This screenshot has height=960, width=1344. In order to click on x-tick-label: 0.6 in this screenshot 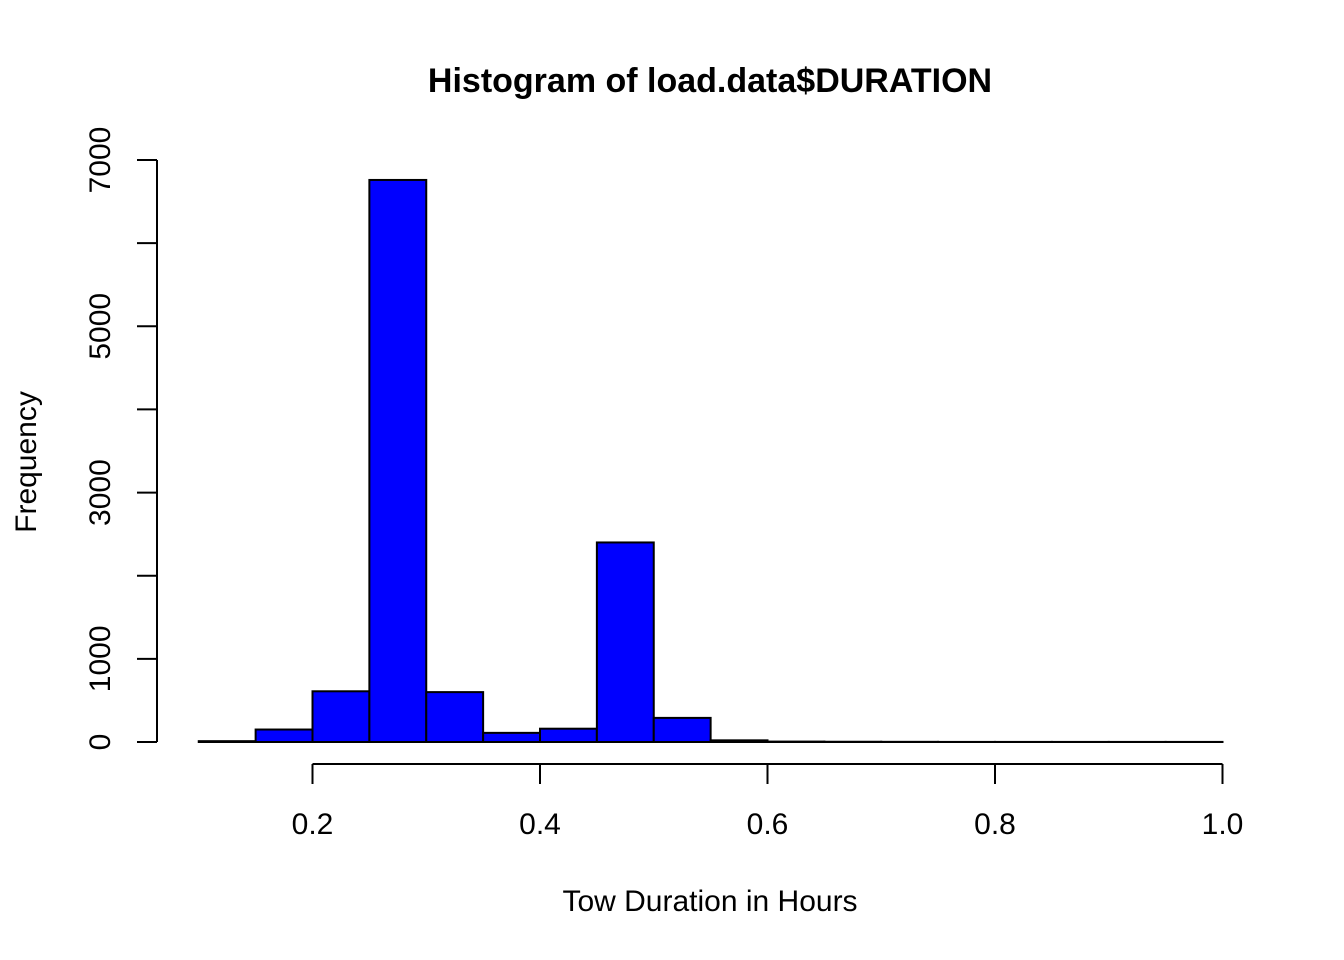, I will do `click(768, 824)`.